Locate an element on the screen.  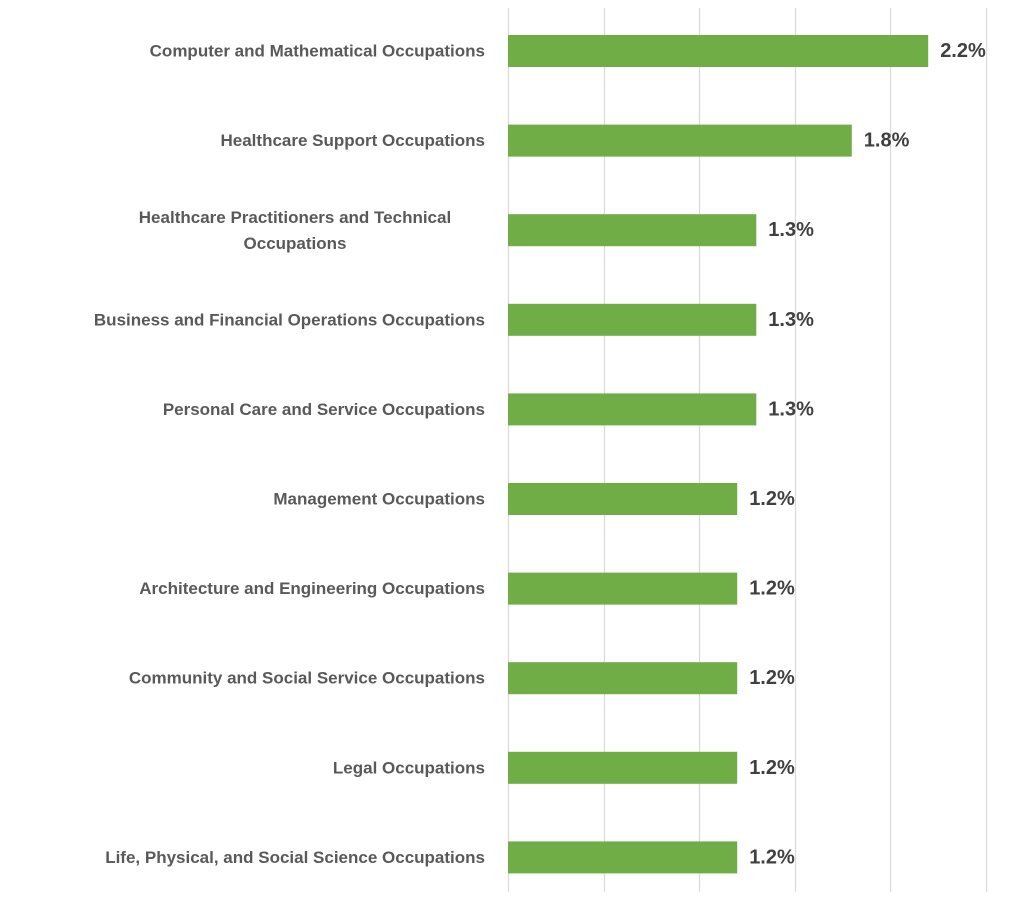
category-label: Management Occupations is located at coordinates (379, 499).